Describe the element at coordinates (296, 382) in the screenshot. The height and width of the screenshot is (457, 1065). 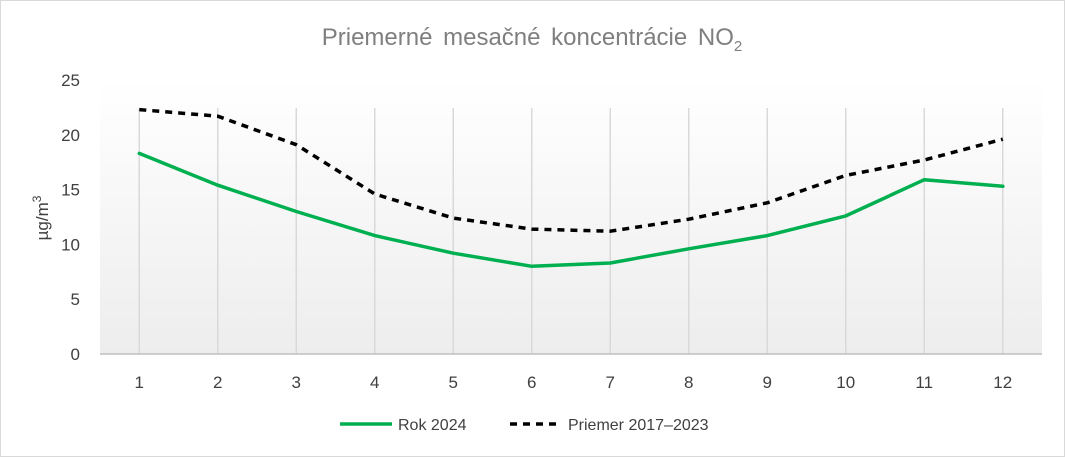
I see `x-tick-label: 3` at that location.